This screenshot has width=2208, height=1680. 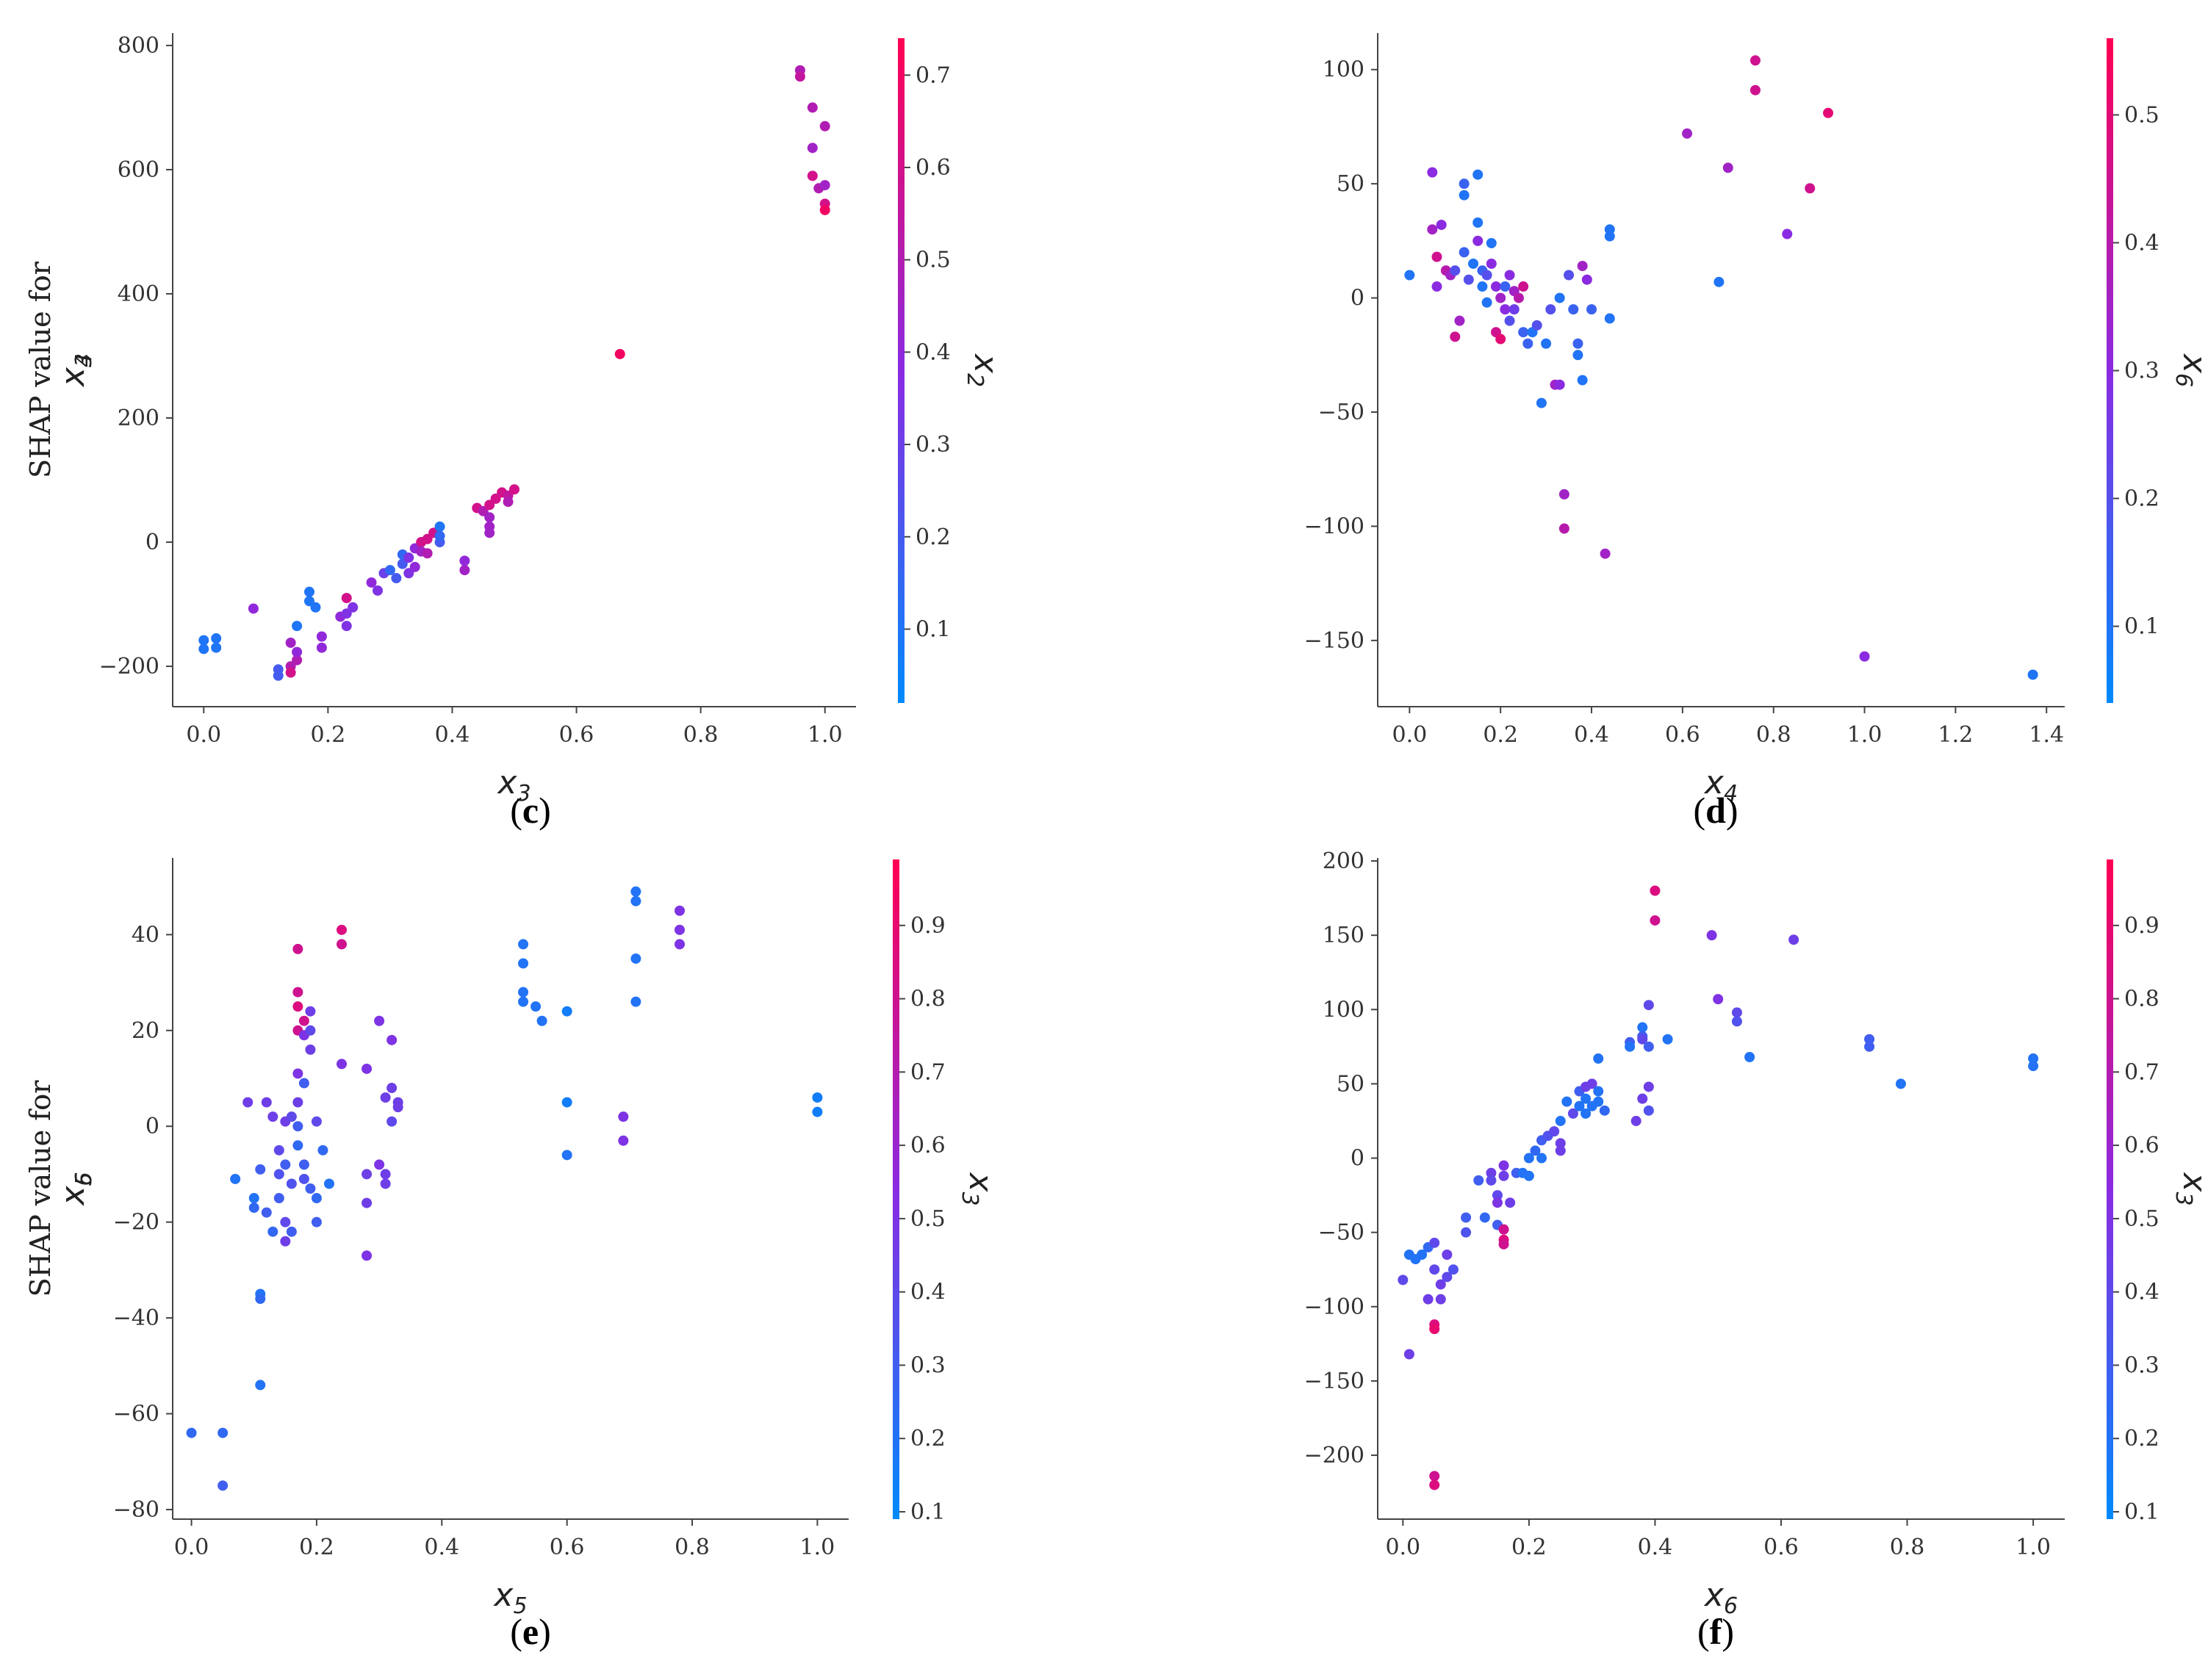 What do you see at coordinates (75, 1189) in the screenshot?
I see `y-axis-symbol-line: x5` at bounding box center [75, 1189].